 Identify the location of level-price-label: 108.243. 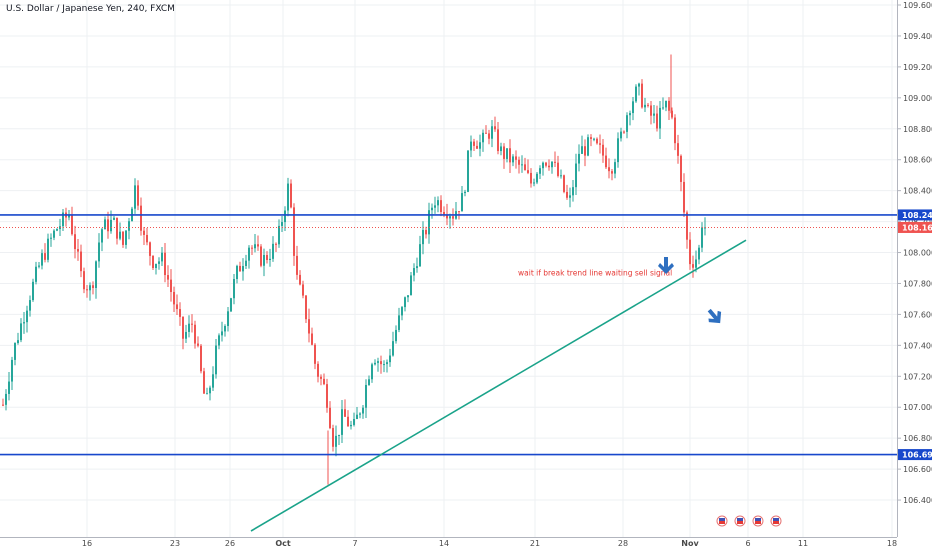
(917, 215).